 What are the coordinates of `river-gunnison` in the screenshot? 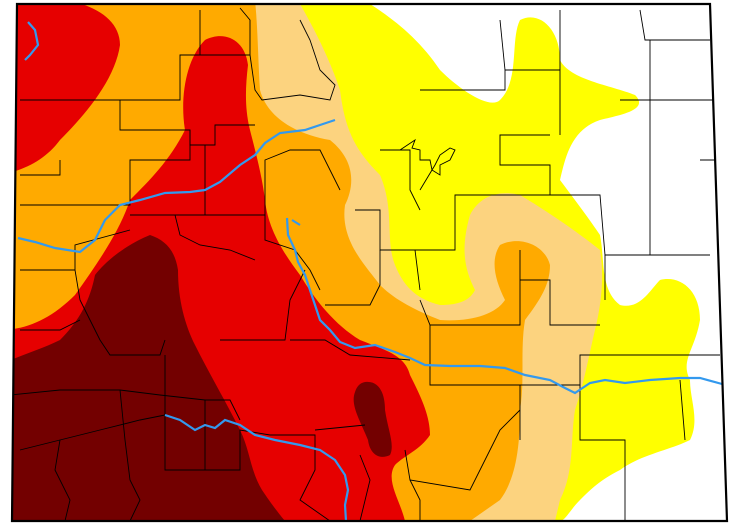 It's located at (296, 222).